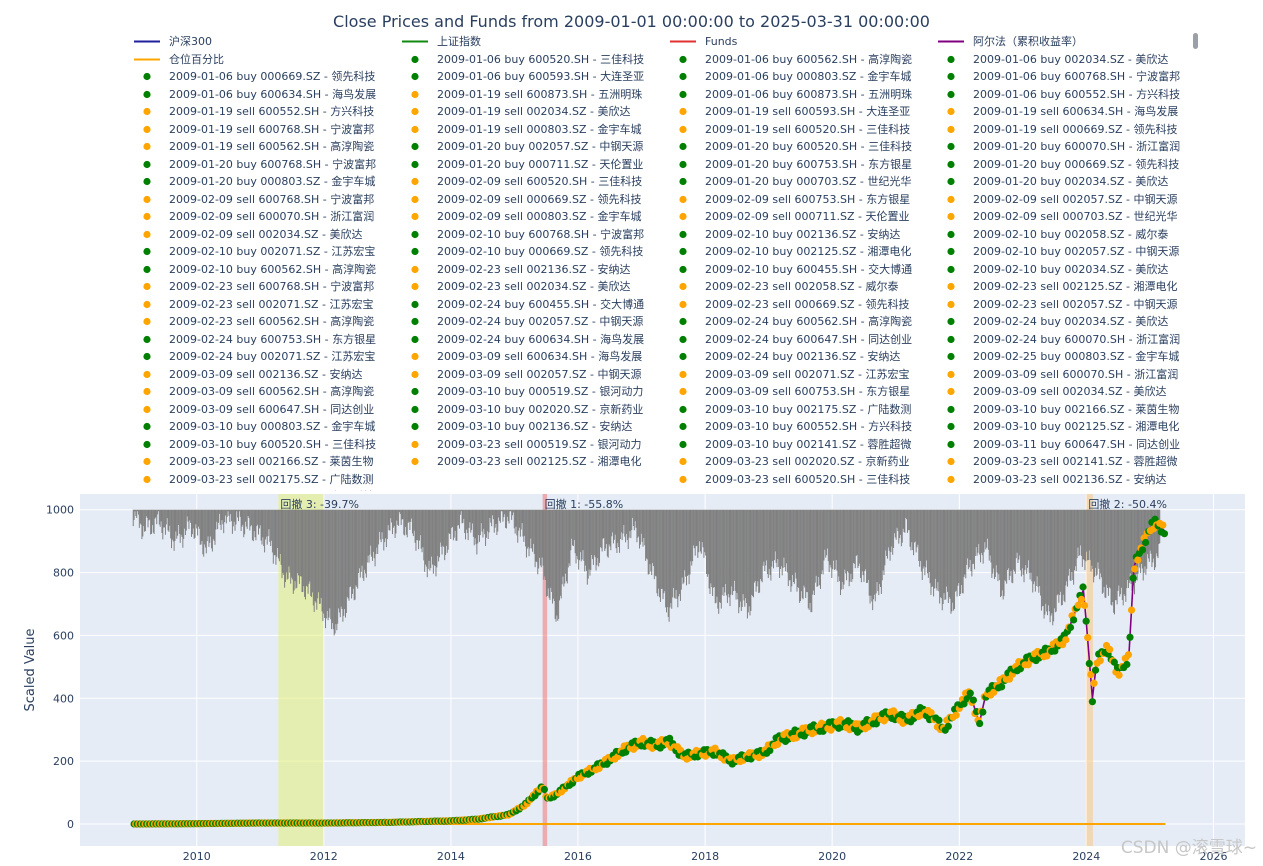 The width and height of the screenshot is (1263, 866). What do you see at coordinates (1064, 444) in the screenshot?
I see `legend-trade-item: 2009-03-11 buy 600647.SH - 同达创业` at bounding box center [1064, 444].